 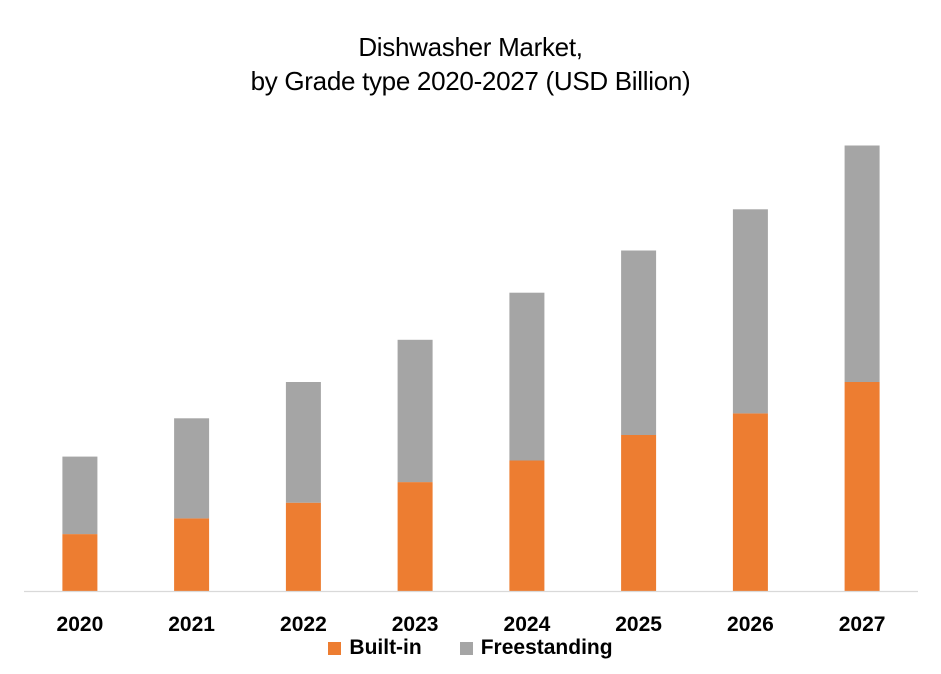 What do you see at coordinates (750, 311) in the screenshot?
I see `bar-freestanding-2026` at bounding box center [750, 311].